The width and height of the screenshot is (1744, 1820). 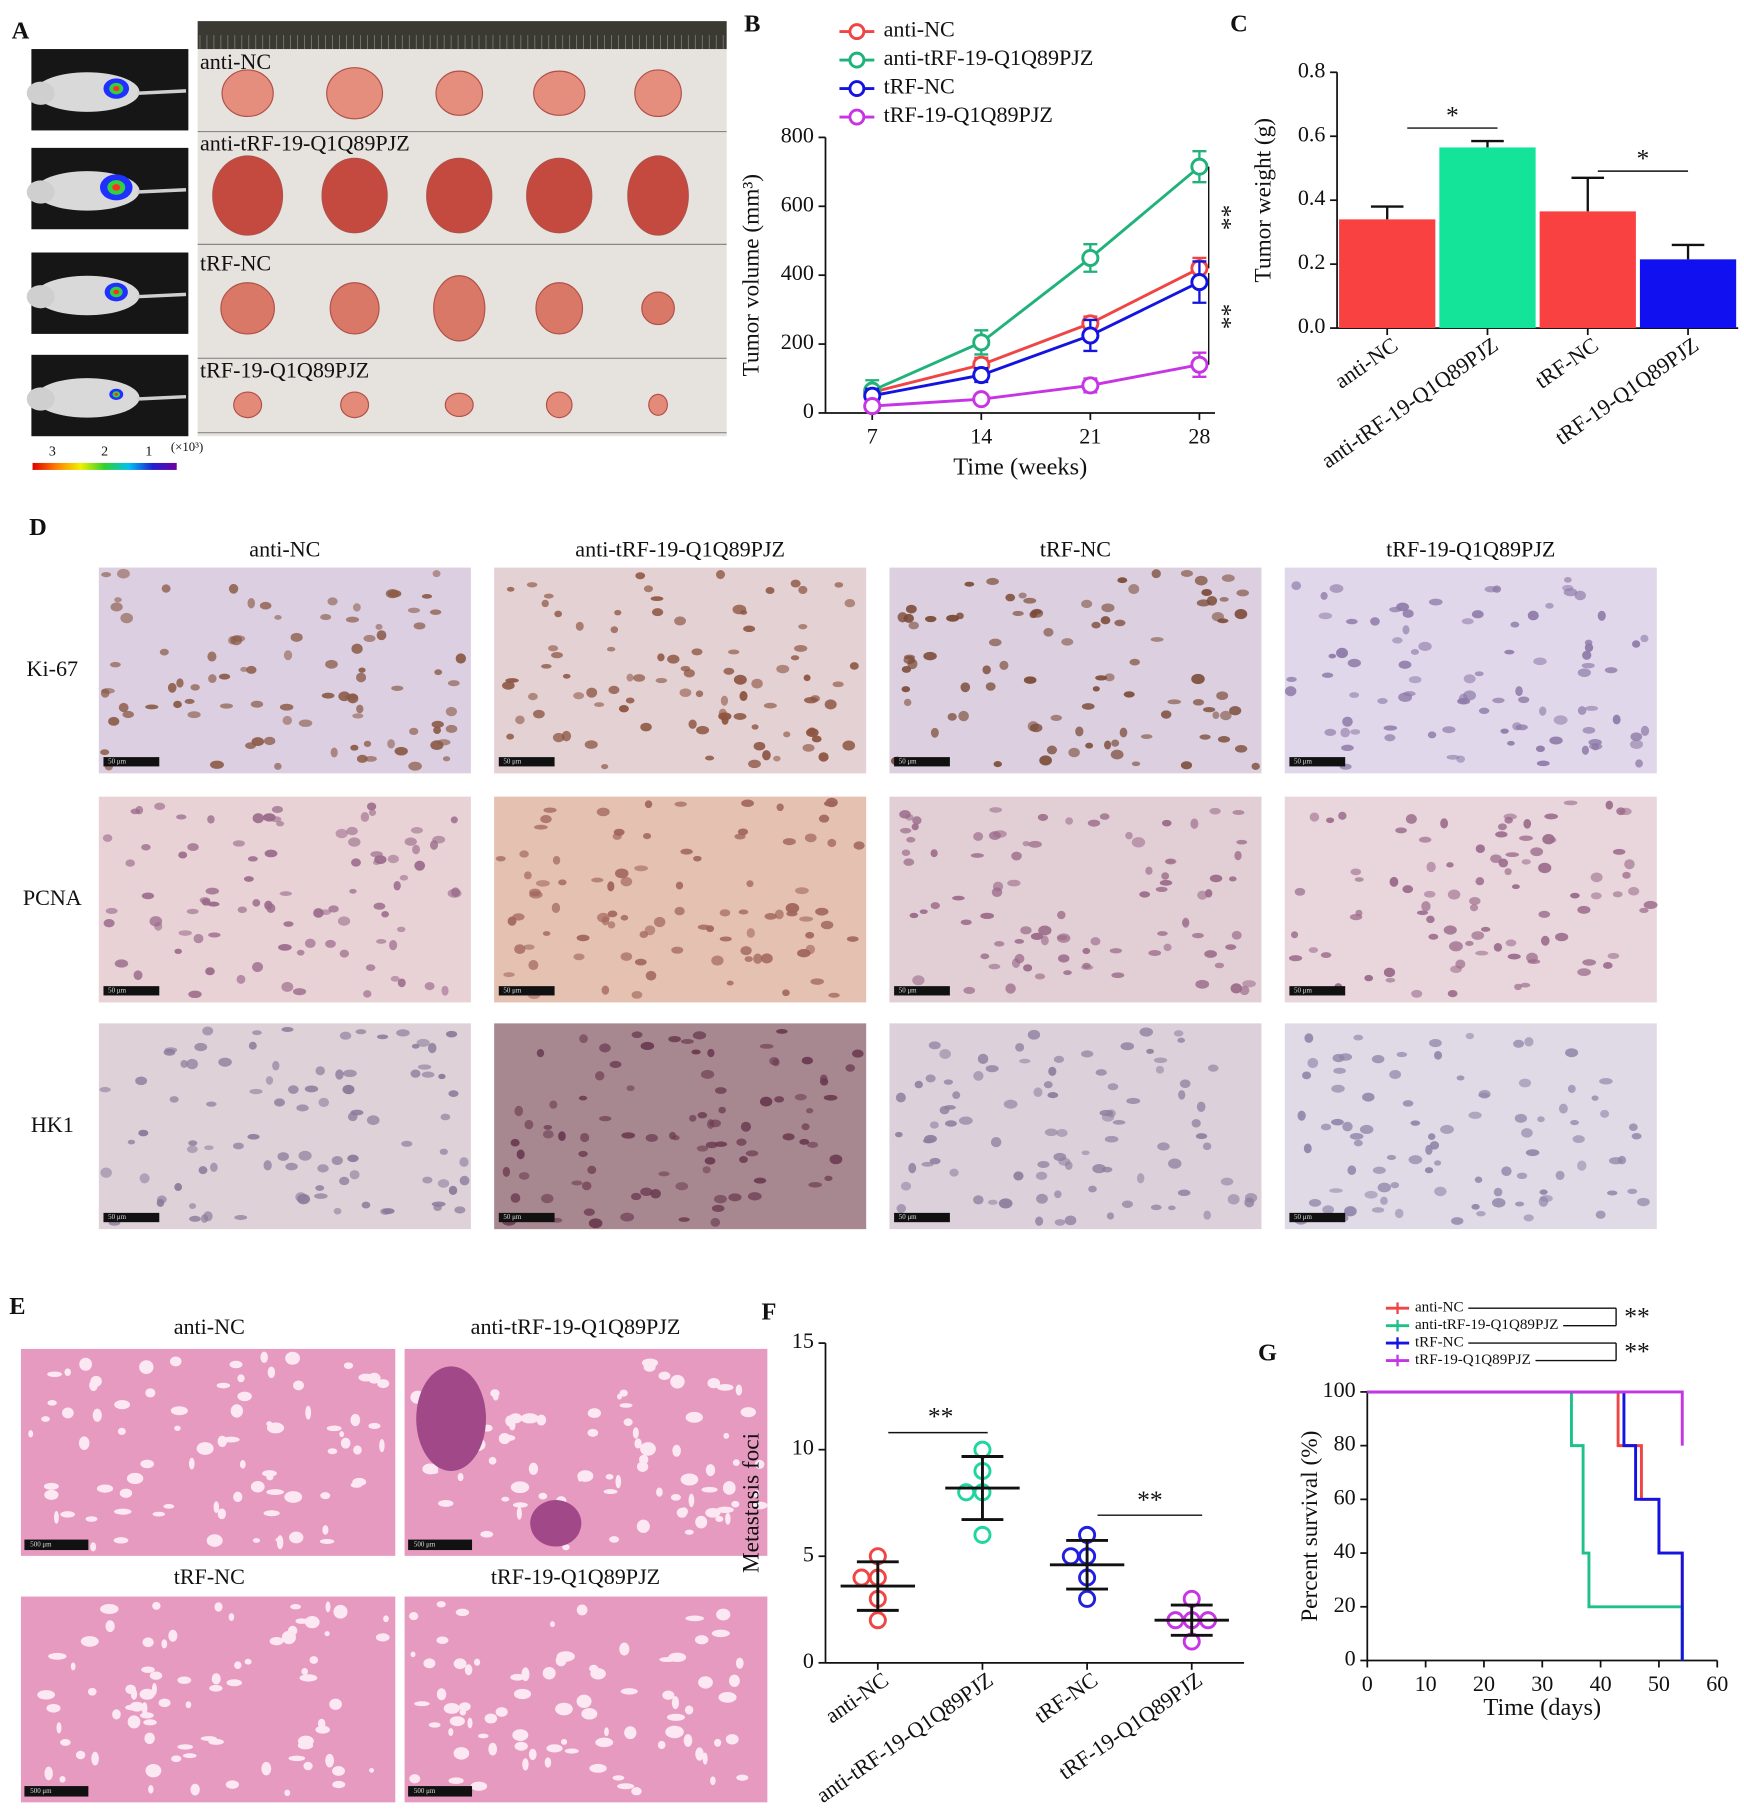 What do you see at coordinates (1075, 548) in the screenshot?
I see `column-title: tRF-NC` at bounding box center [1075, 548].